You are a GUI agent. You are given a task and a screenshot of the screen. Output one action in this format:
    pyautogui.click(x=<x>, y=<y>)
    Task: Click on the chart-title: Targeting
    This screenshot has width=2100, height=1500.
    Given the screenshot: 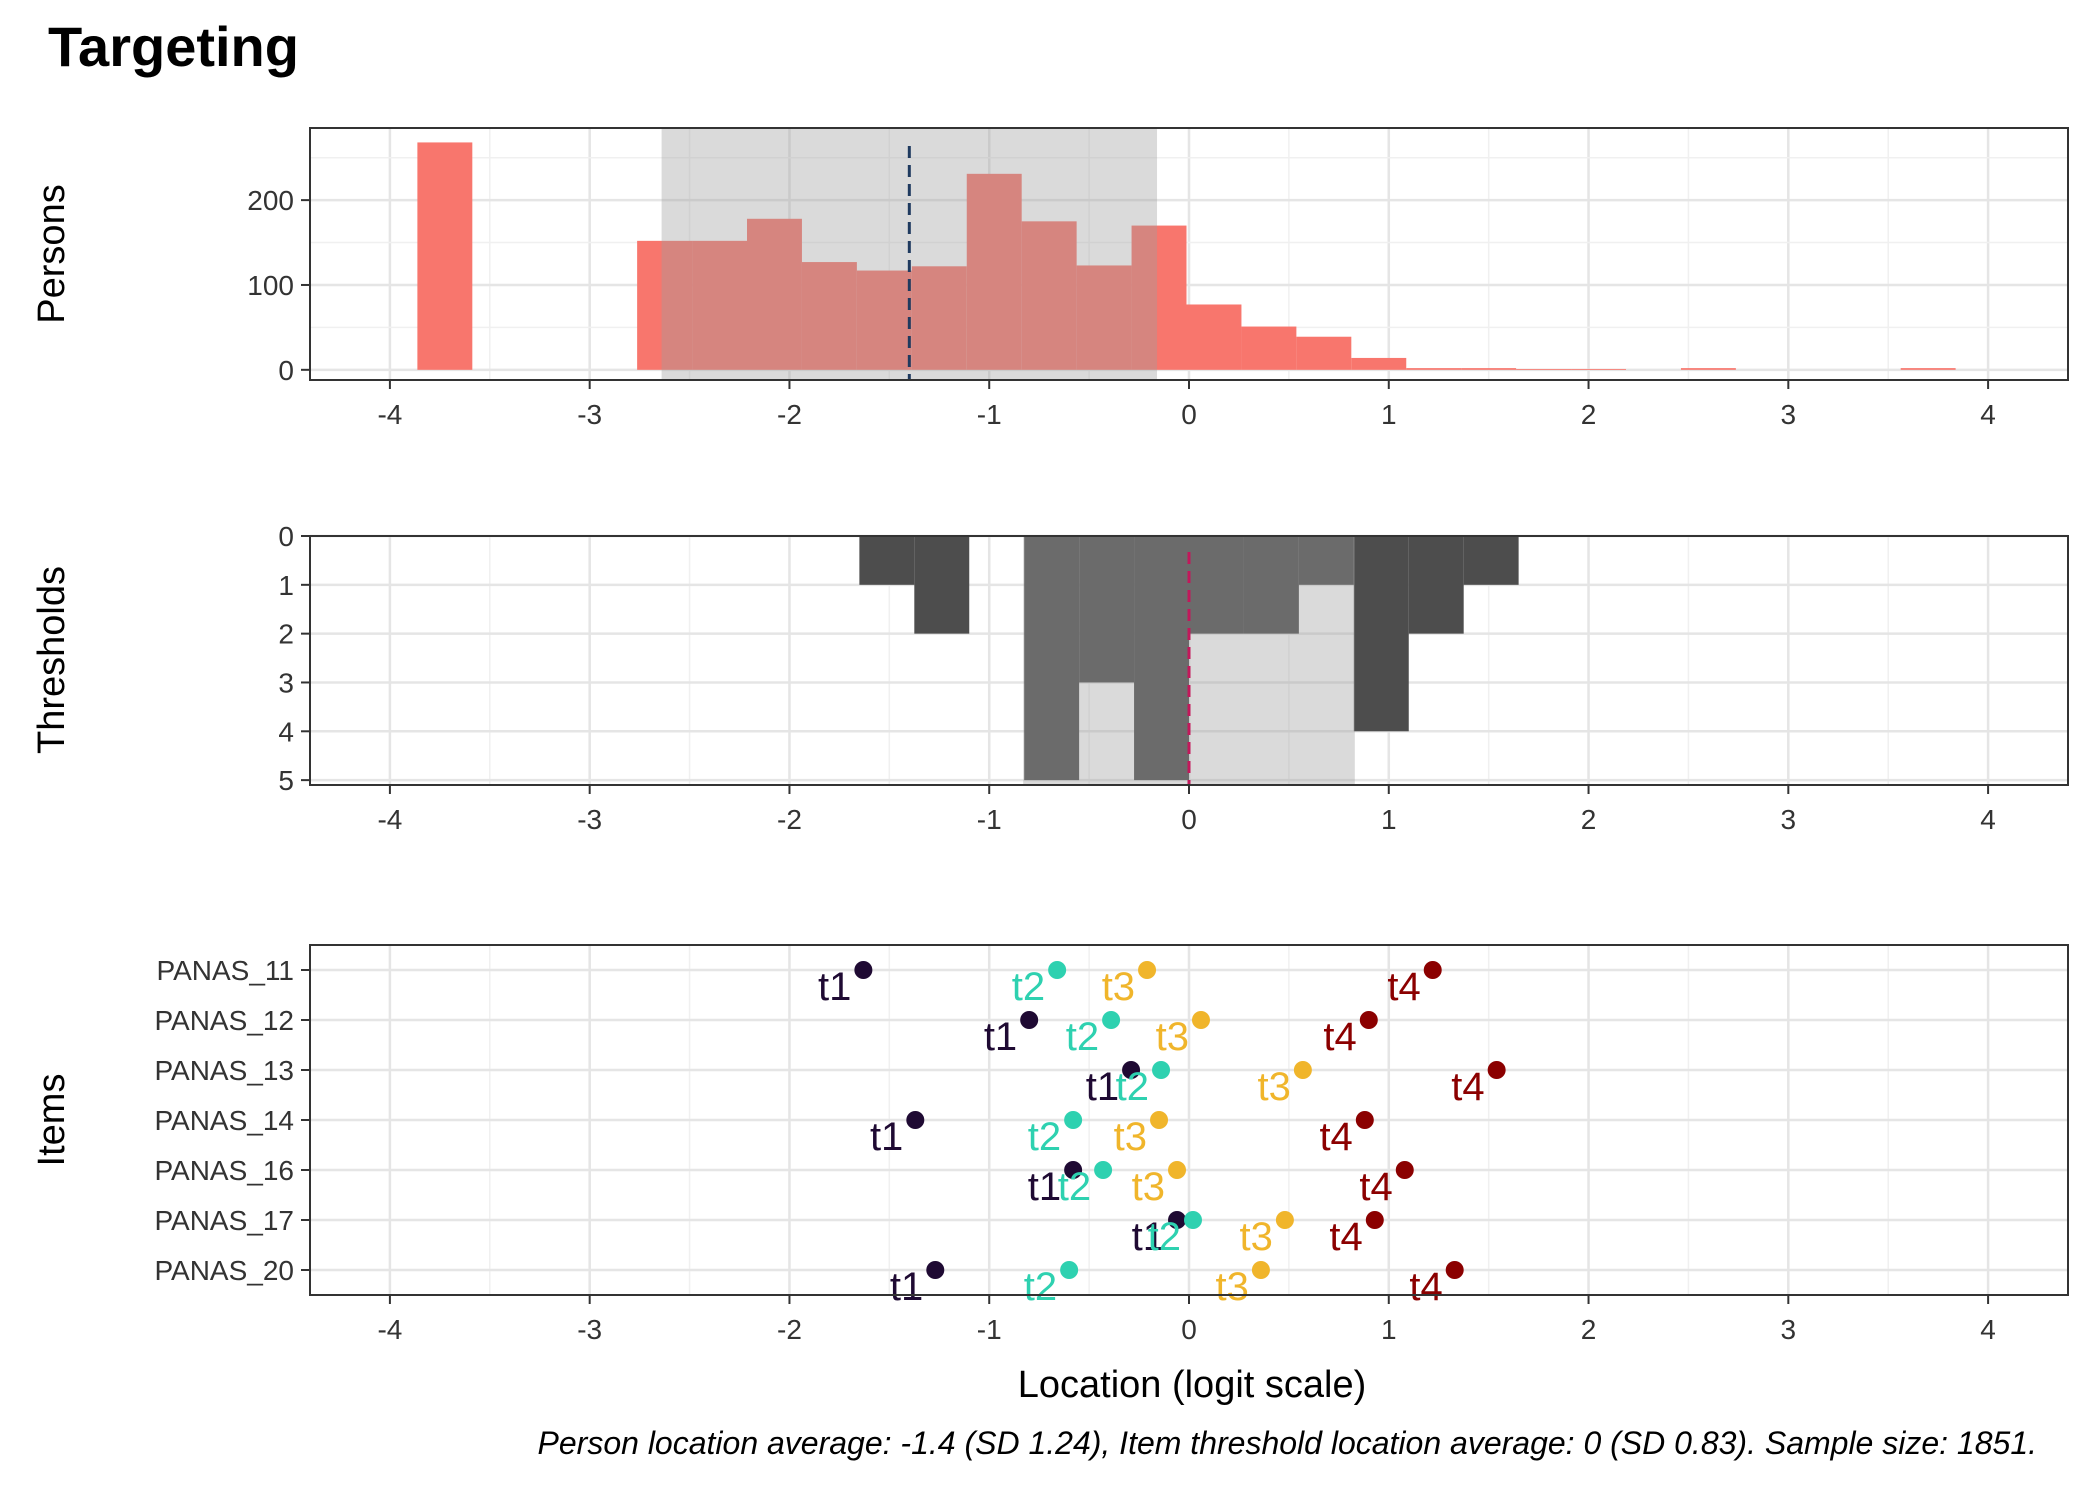 What is the action you would take?
    pyautogui.click(x=173, y=46)
    